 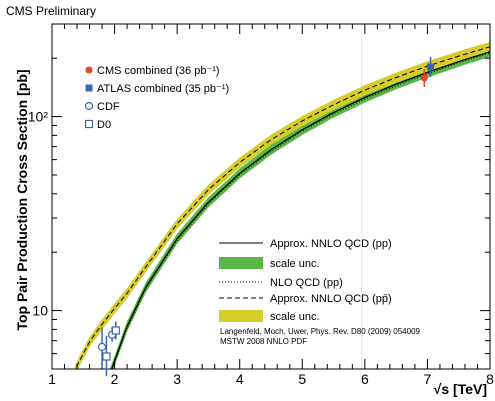 I want to click on x-tick-label: 8, so click(x=490, y=379).